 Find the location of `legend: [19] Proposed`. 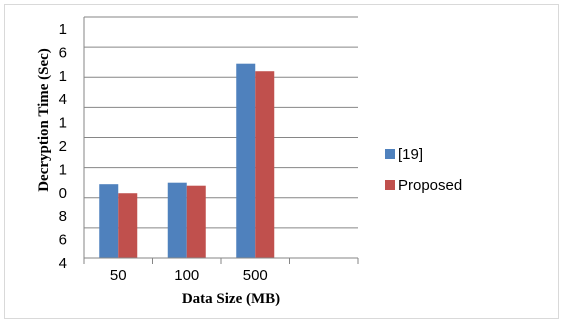

legend: [19] Proposed is located at coordinates (423, 170).